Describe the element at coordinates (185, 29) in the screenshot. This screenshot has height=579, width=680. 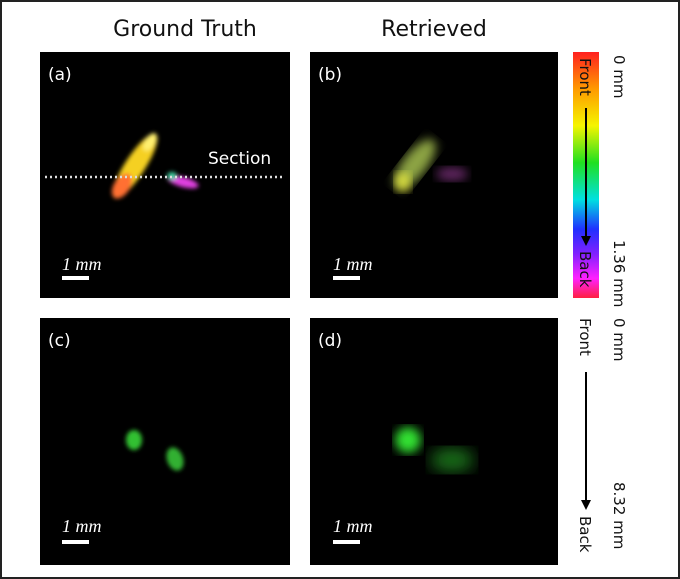
I see `column-header: Ground Truth` at that location.